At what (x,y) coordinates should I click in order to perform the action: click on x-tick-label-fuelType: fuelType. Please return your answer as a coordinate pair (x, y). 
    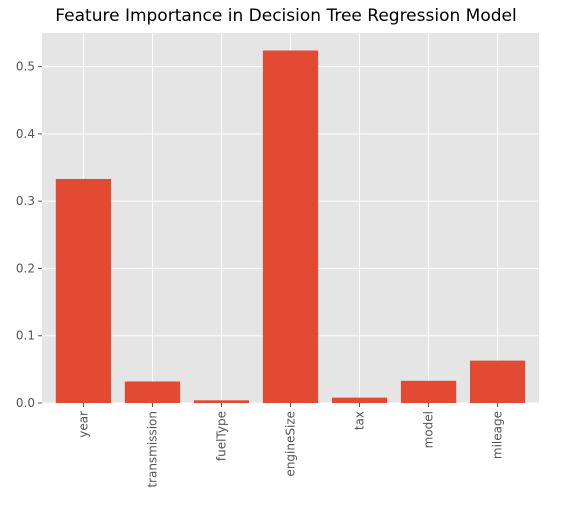
    Looking at the image, I should click on (221, 436).